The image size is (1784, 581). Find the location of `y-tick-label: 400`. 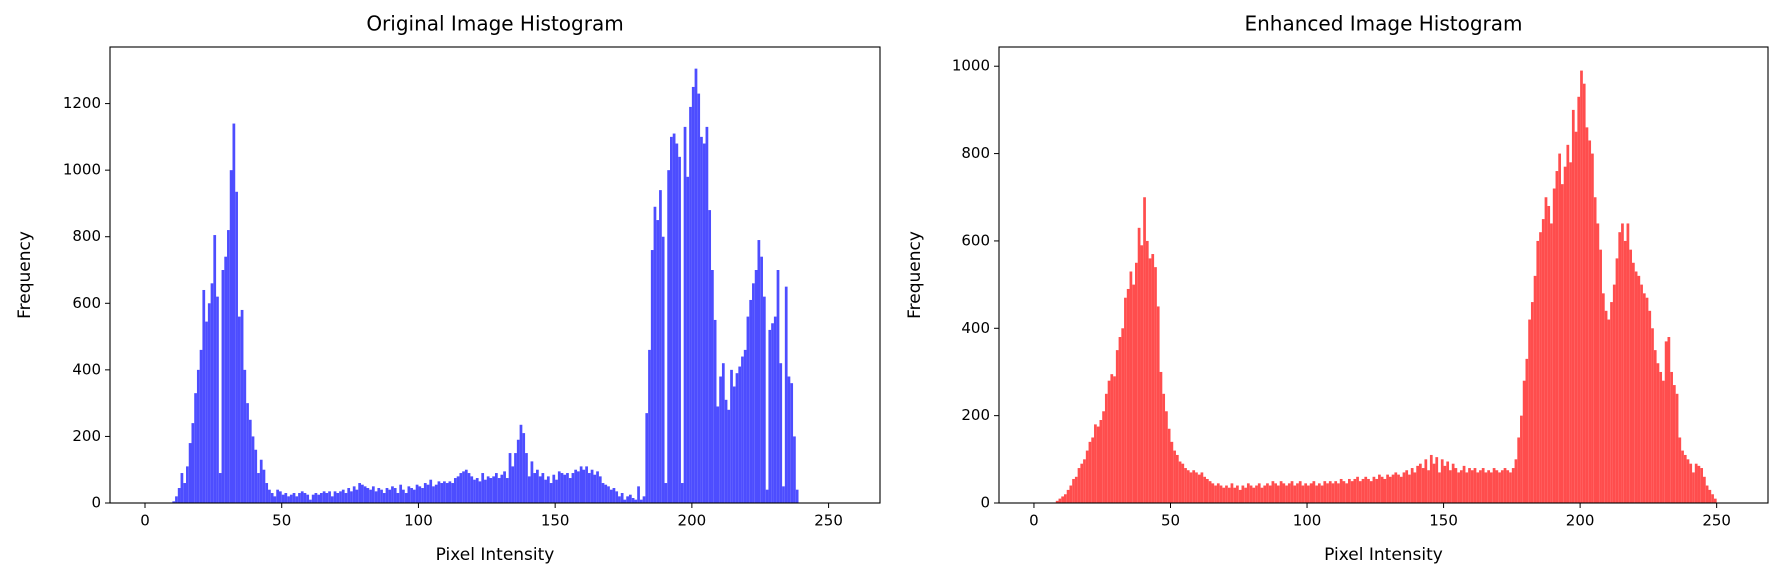

y-tick-label: 400 is located at coordinates (975, 328).